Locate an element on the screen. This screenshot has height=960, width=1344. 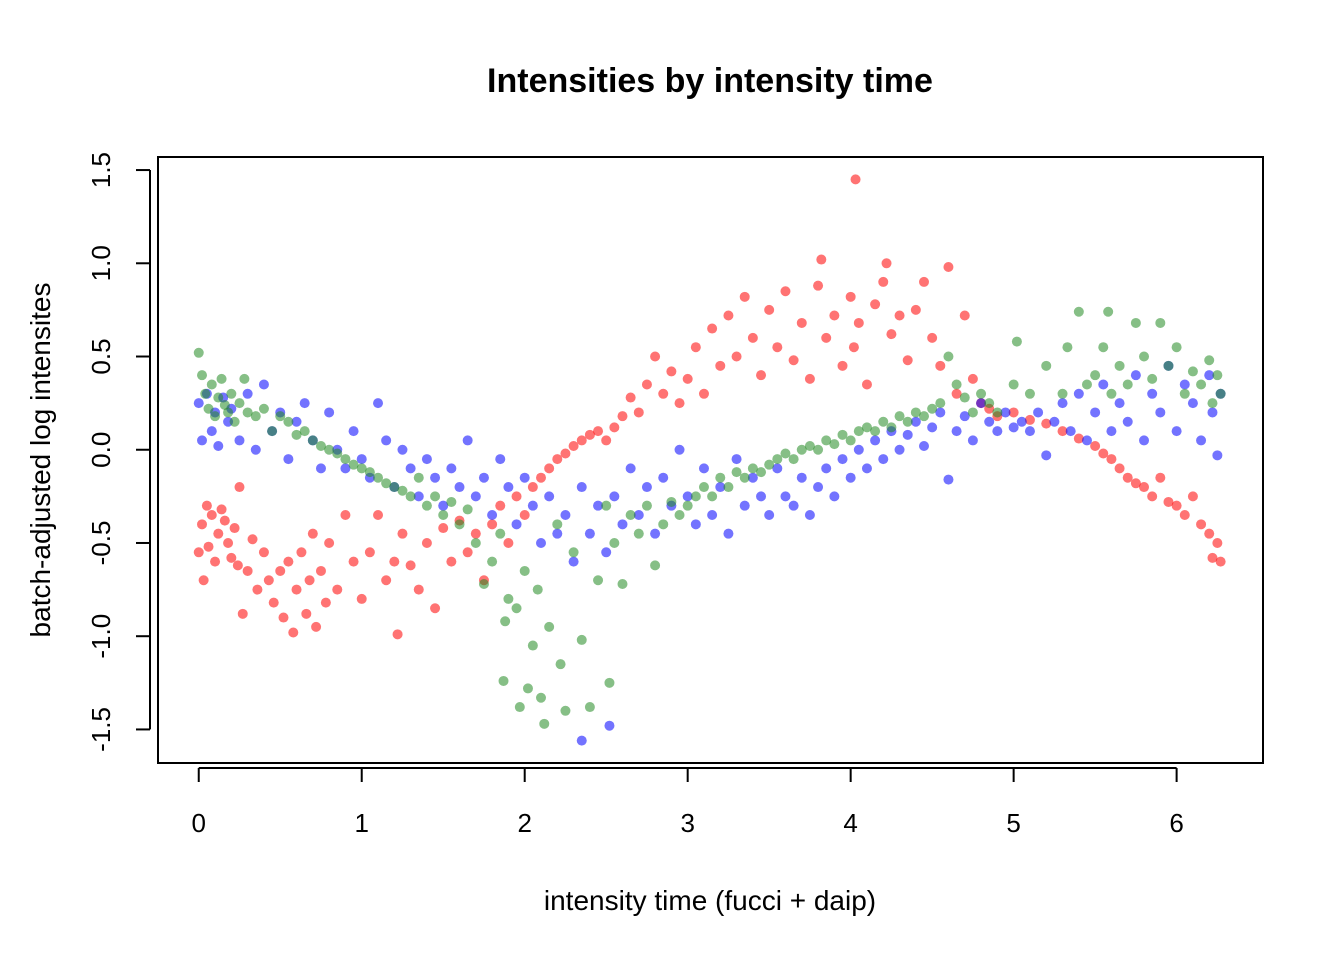
y-tick-label: 0.5 is located at coordinates (101, 356).